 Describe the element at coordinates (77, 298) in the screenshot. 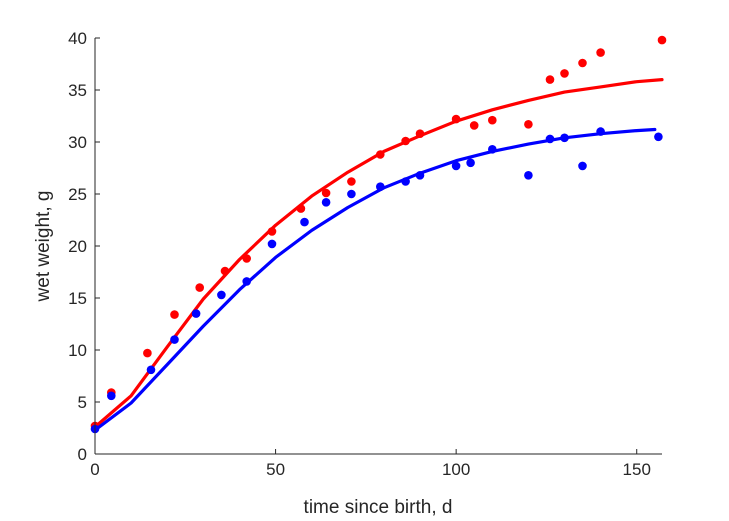

I see `y-tick-label: 15` at that location.